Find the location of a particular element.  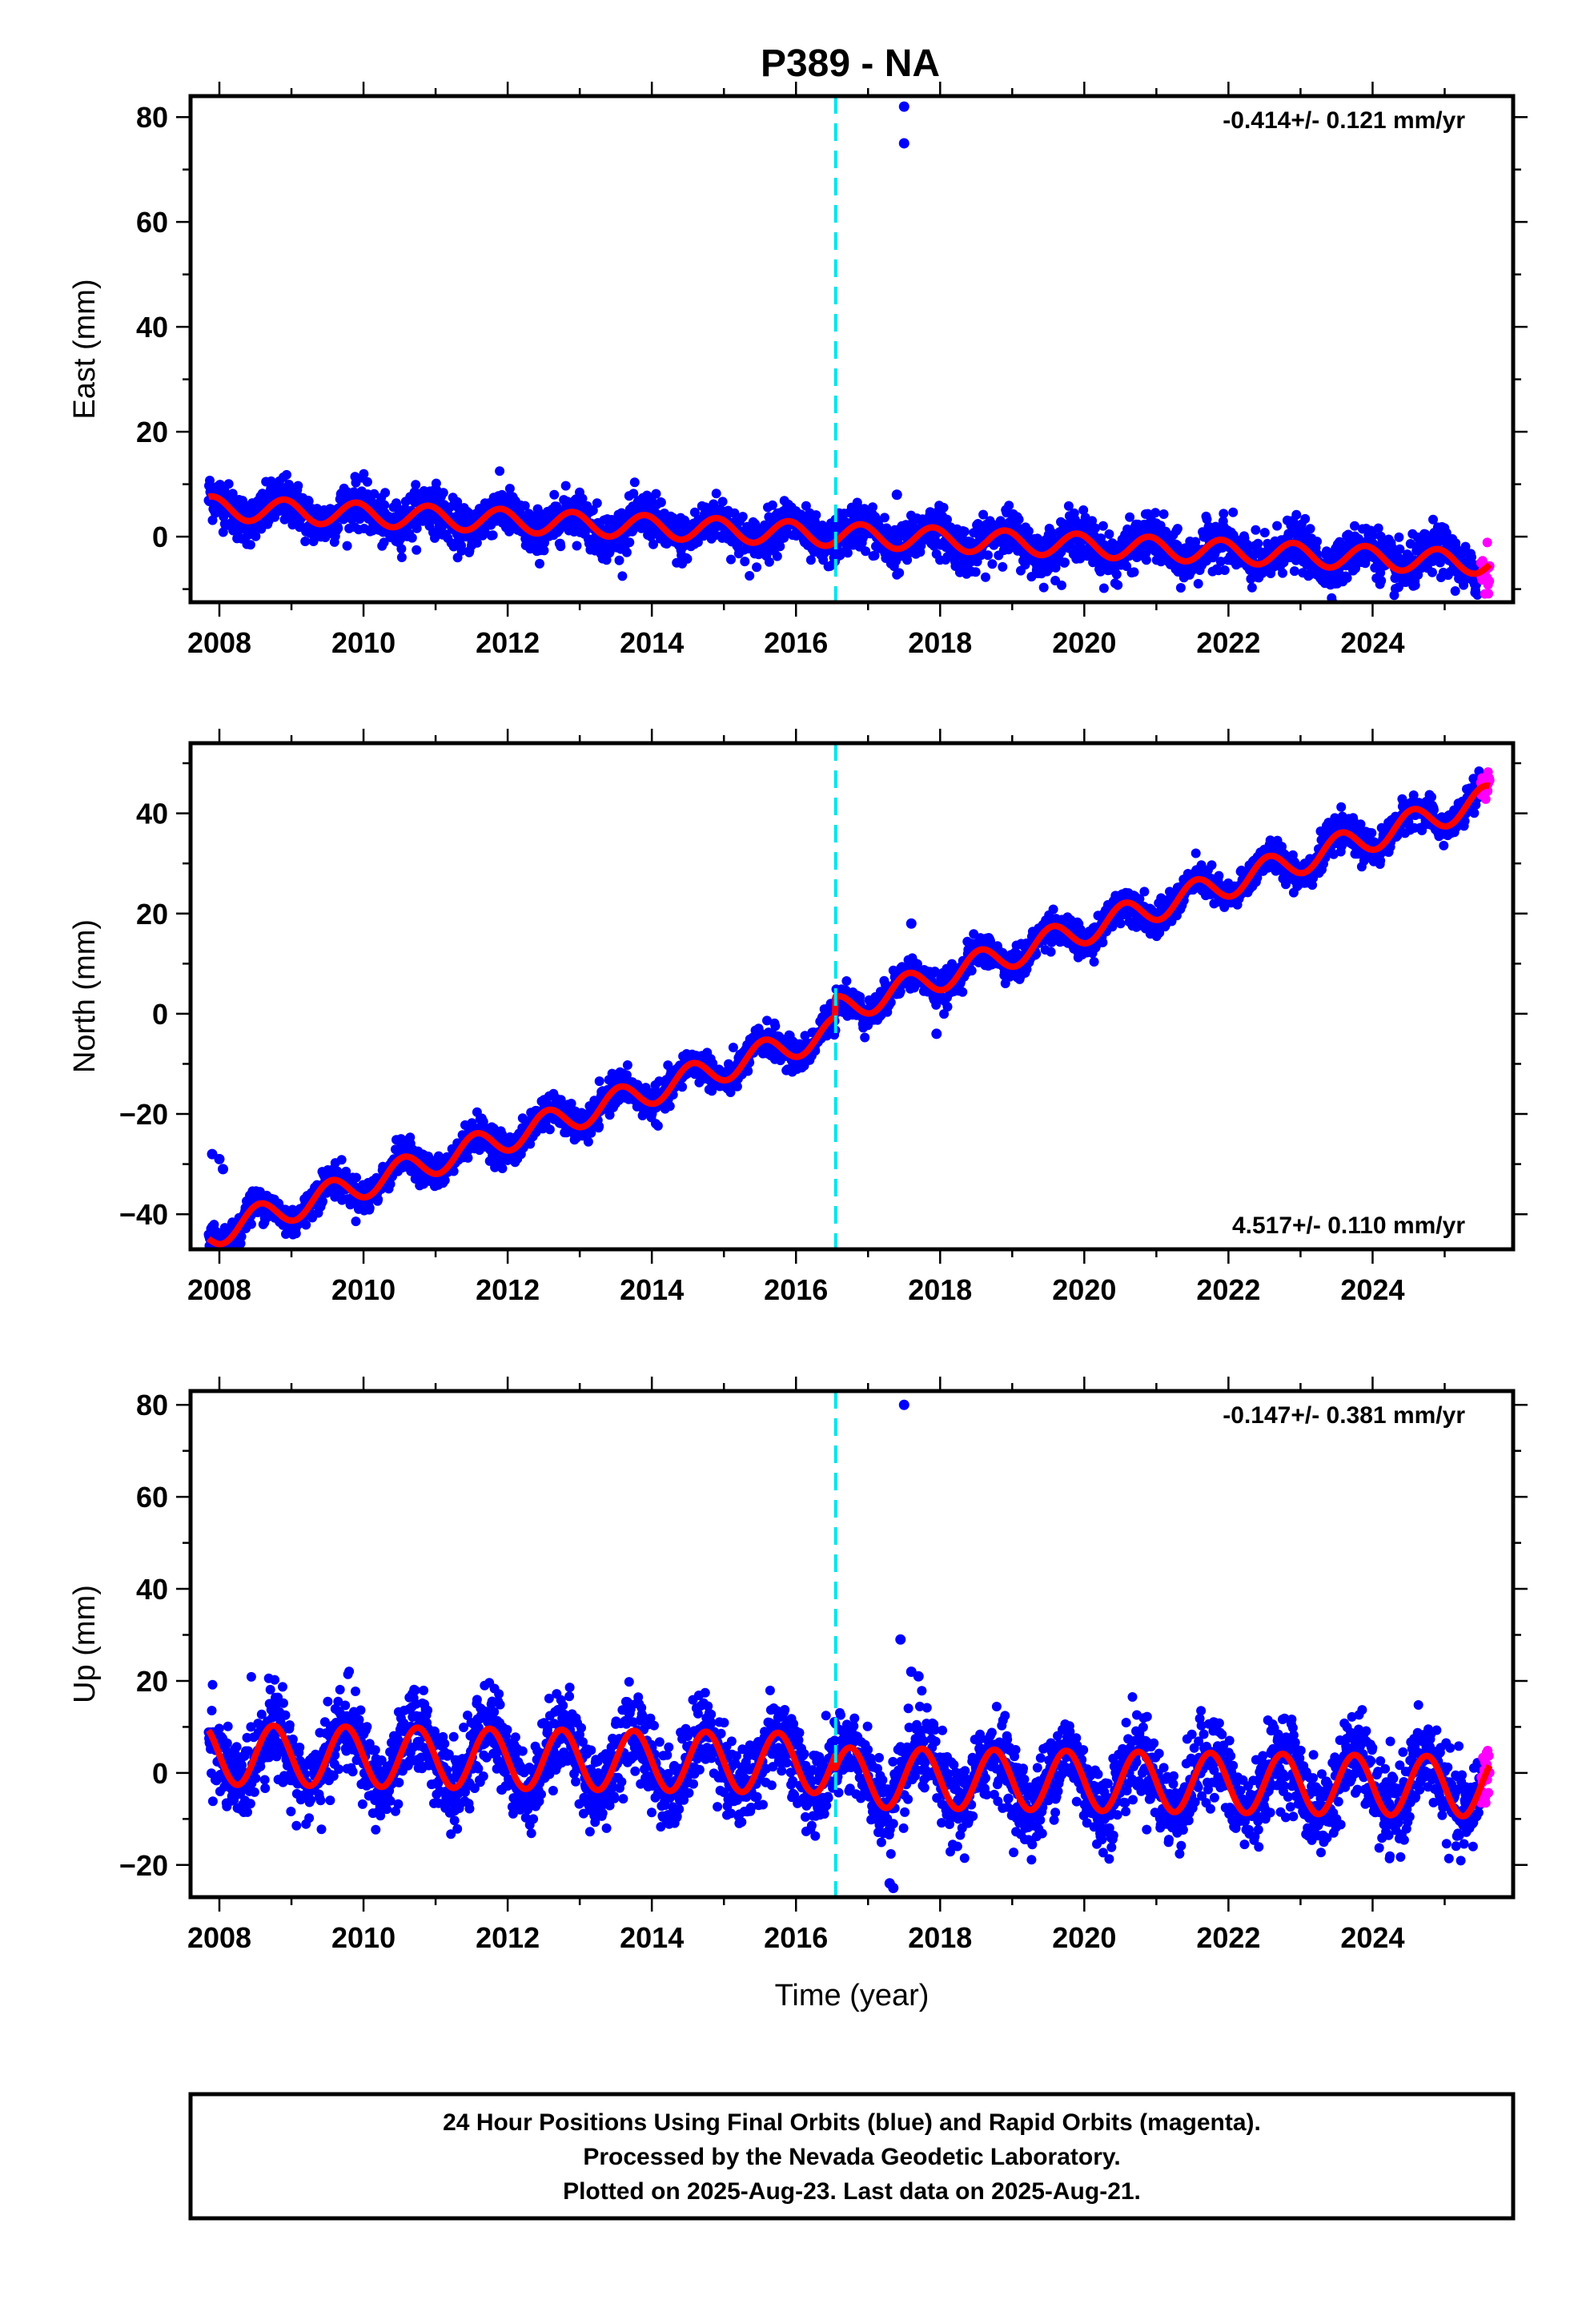

y-axis-label: East (mm) is located at coordinates (85, 349).